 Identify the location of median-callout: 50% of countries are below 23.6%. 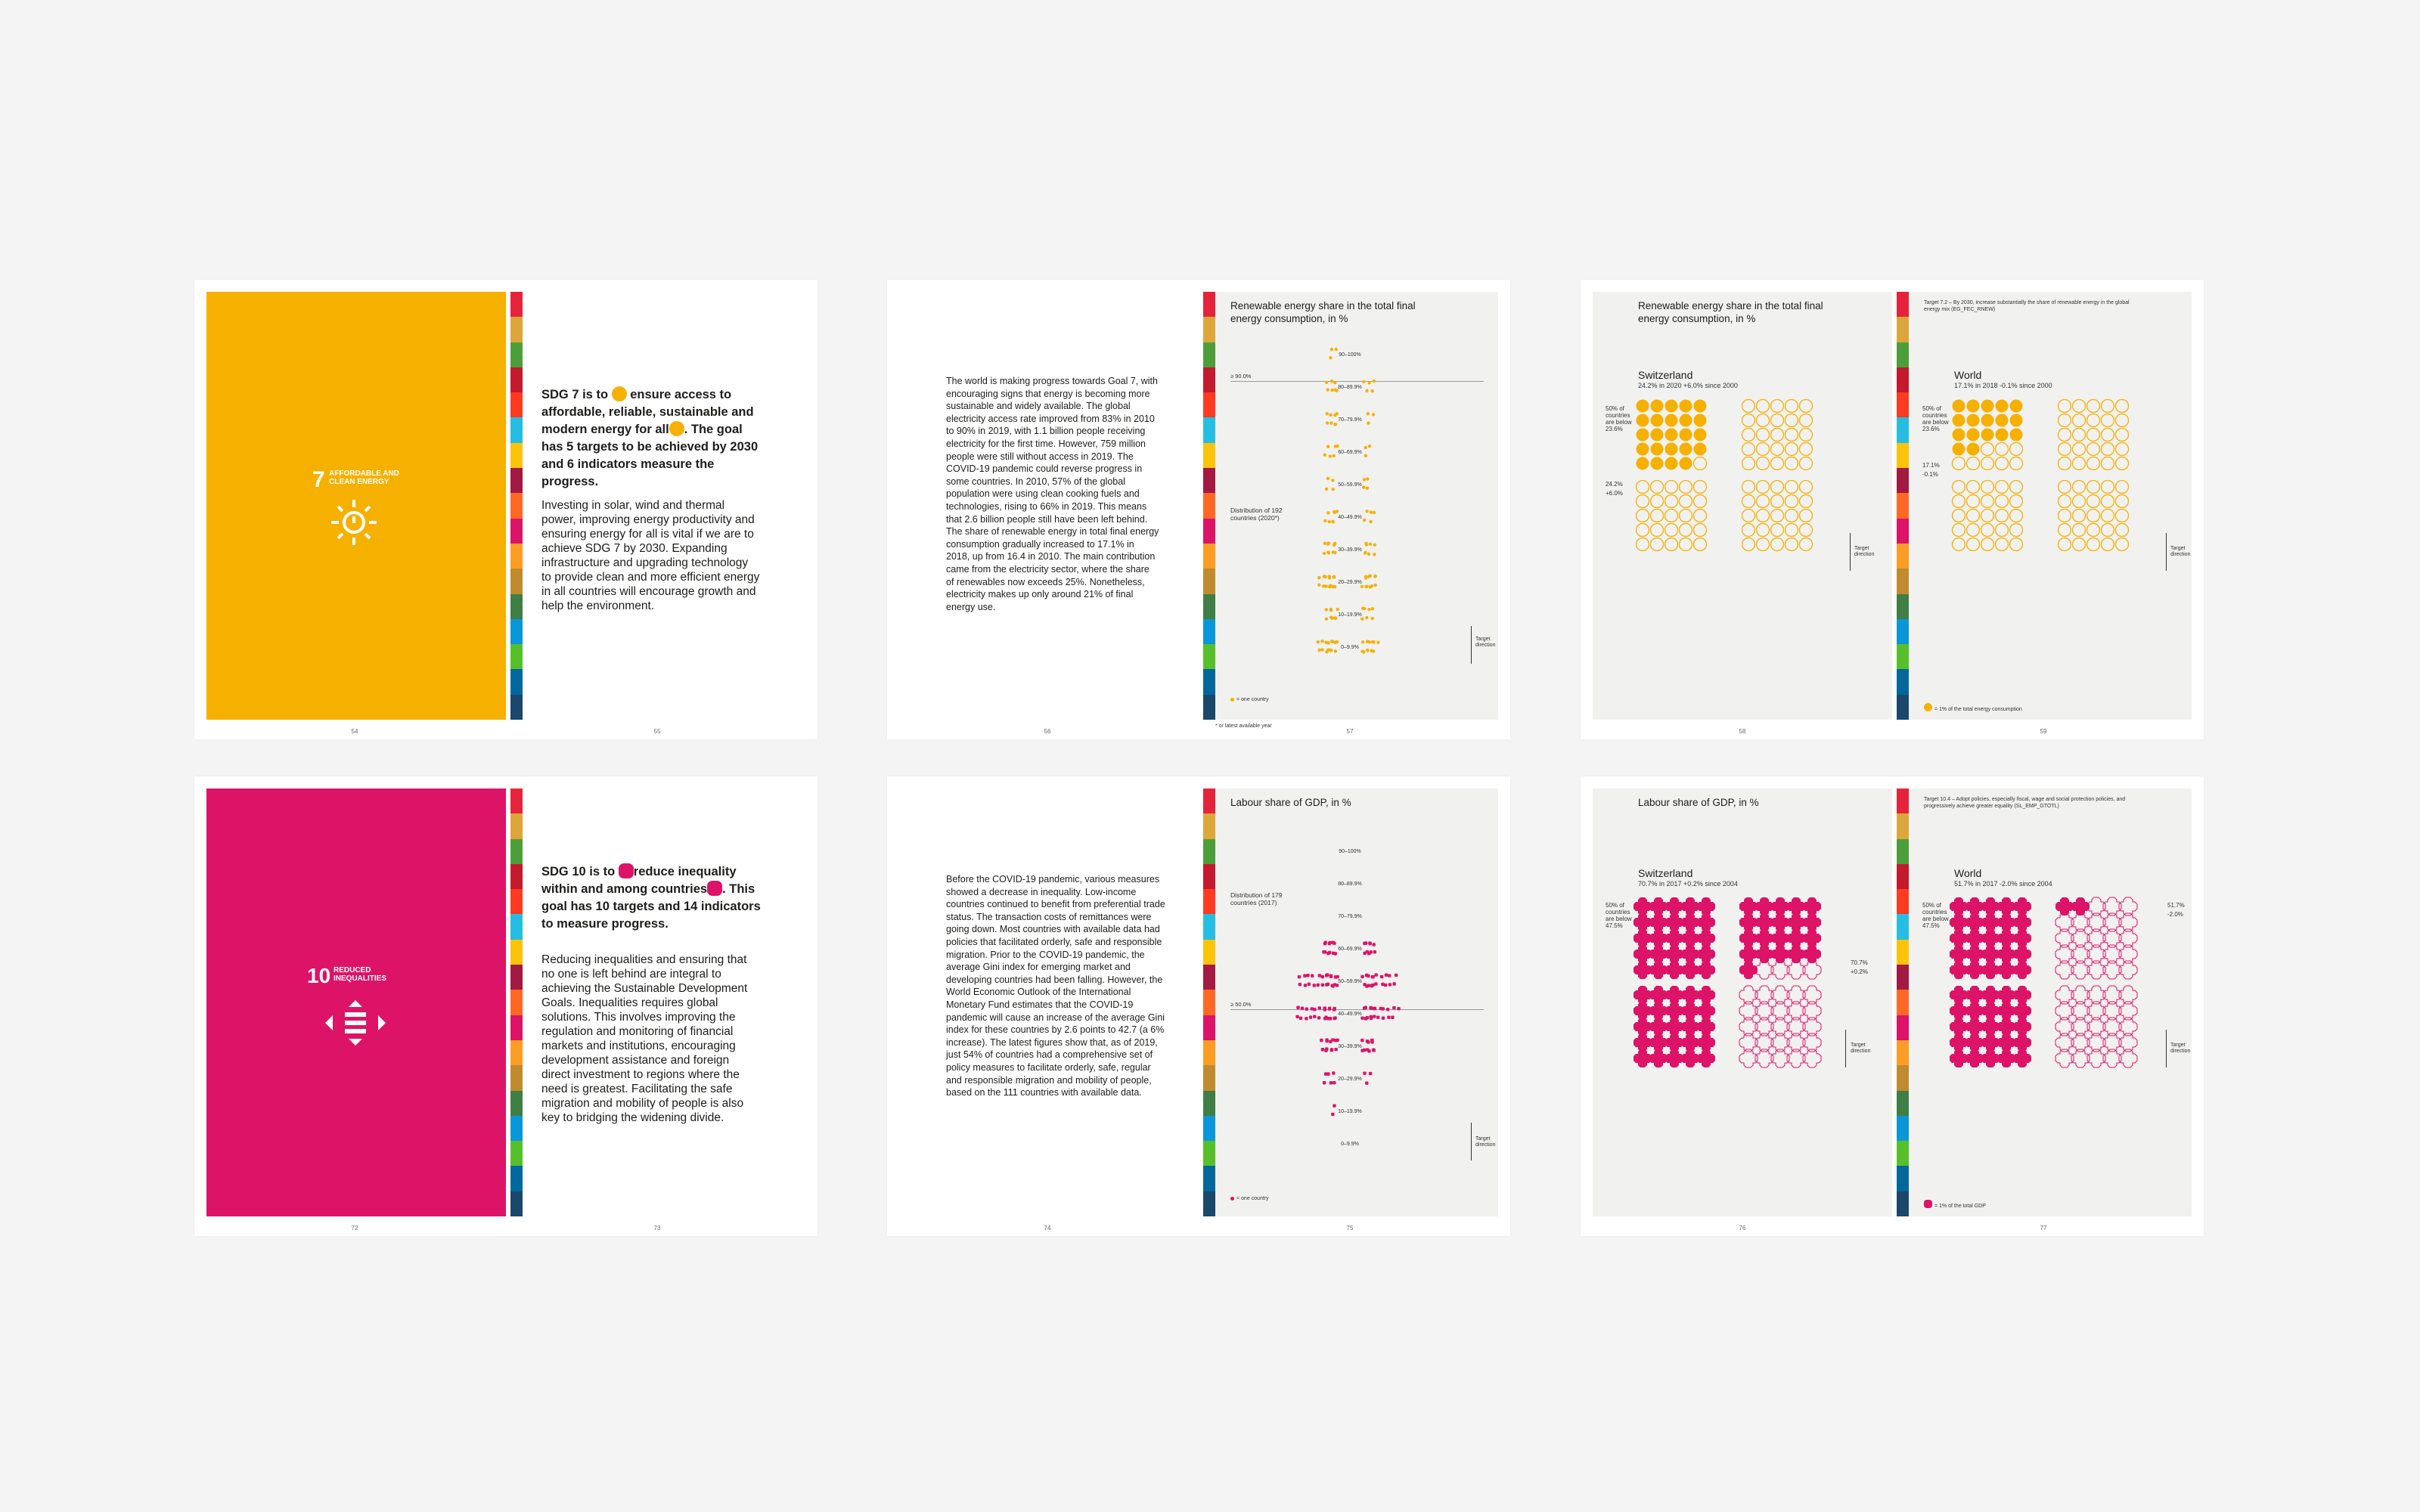
(1619, 418).